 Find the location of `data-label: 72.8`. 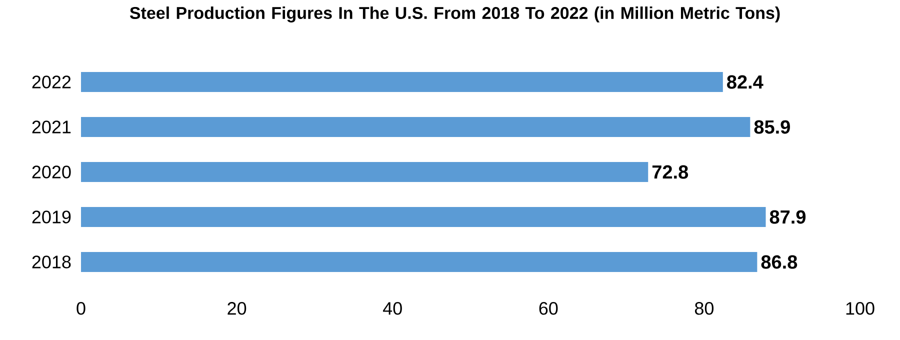

data-label: 72.8 is located at coordinates (670, 172).